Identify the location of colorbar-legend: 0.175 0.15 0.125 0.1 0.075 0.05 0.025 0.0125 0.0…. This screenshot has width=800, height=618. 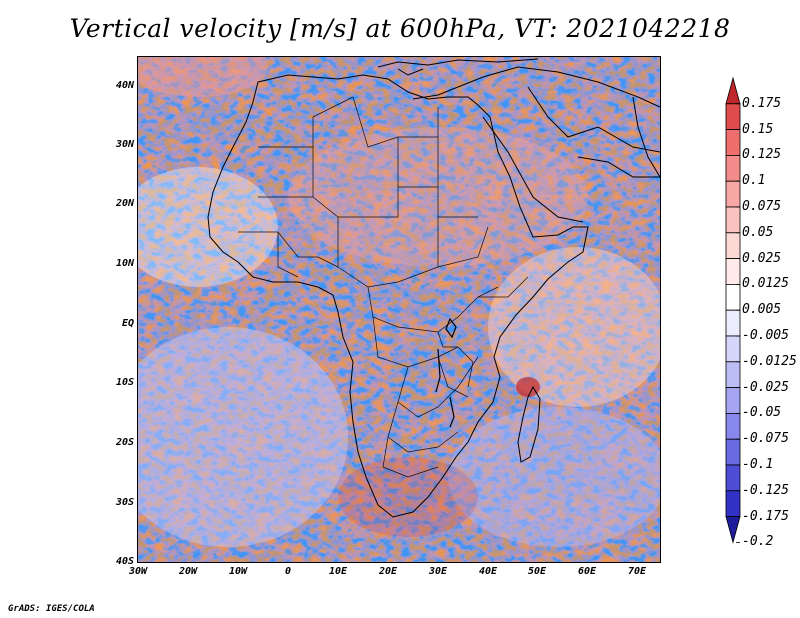
(756, 312).